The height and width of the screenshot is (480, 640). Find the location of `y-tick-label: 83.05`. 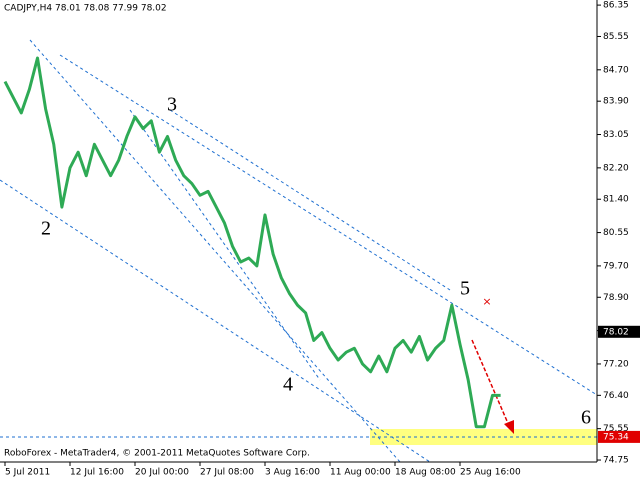

y-tick-label: 83.05 is located at coordinates (616, 135).